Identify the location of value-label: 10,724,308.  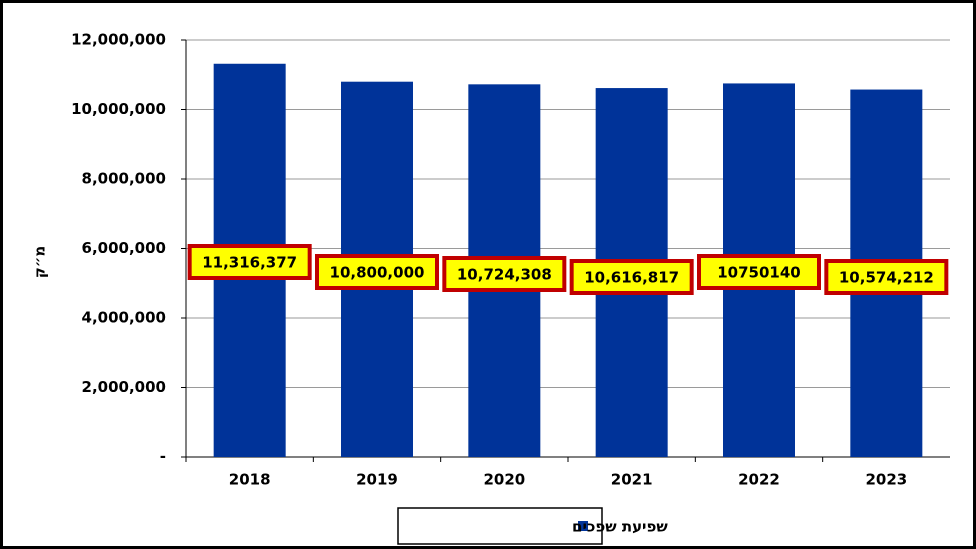
(504, 275).